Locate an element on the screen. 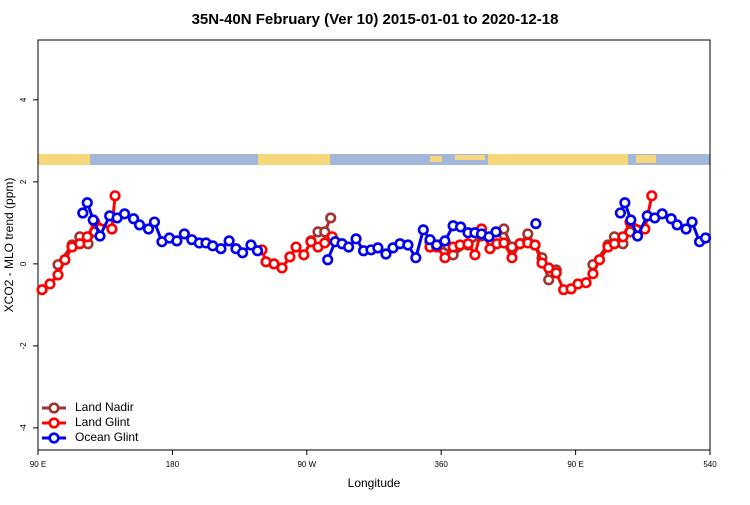 Image resolution: width=750 pixels, height=505 pixels. x-axis-label: Longitude is located at coordinates (374, 483).